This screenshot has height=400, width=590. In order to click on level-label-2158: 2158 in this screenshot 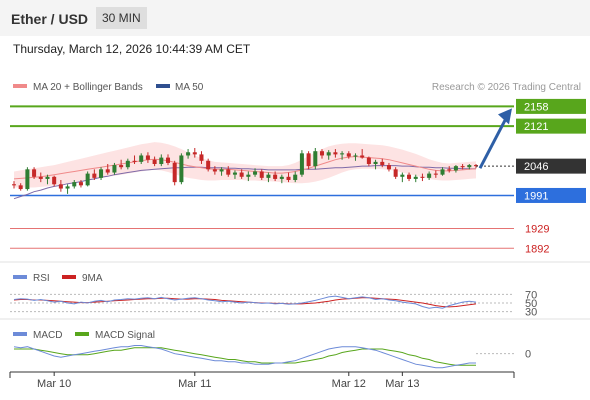, I will do `click(536, 107)`.